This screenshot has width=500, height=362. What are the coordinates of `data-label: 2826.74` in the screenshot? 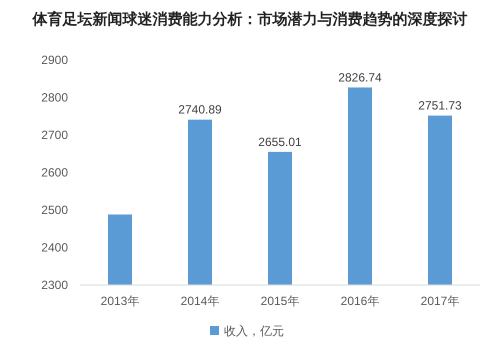 It's located at (360, 77).